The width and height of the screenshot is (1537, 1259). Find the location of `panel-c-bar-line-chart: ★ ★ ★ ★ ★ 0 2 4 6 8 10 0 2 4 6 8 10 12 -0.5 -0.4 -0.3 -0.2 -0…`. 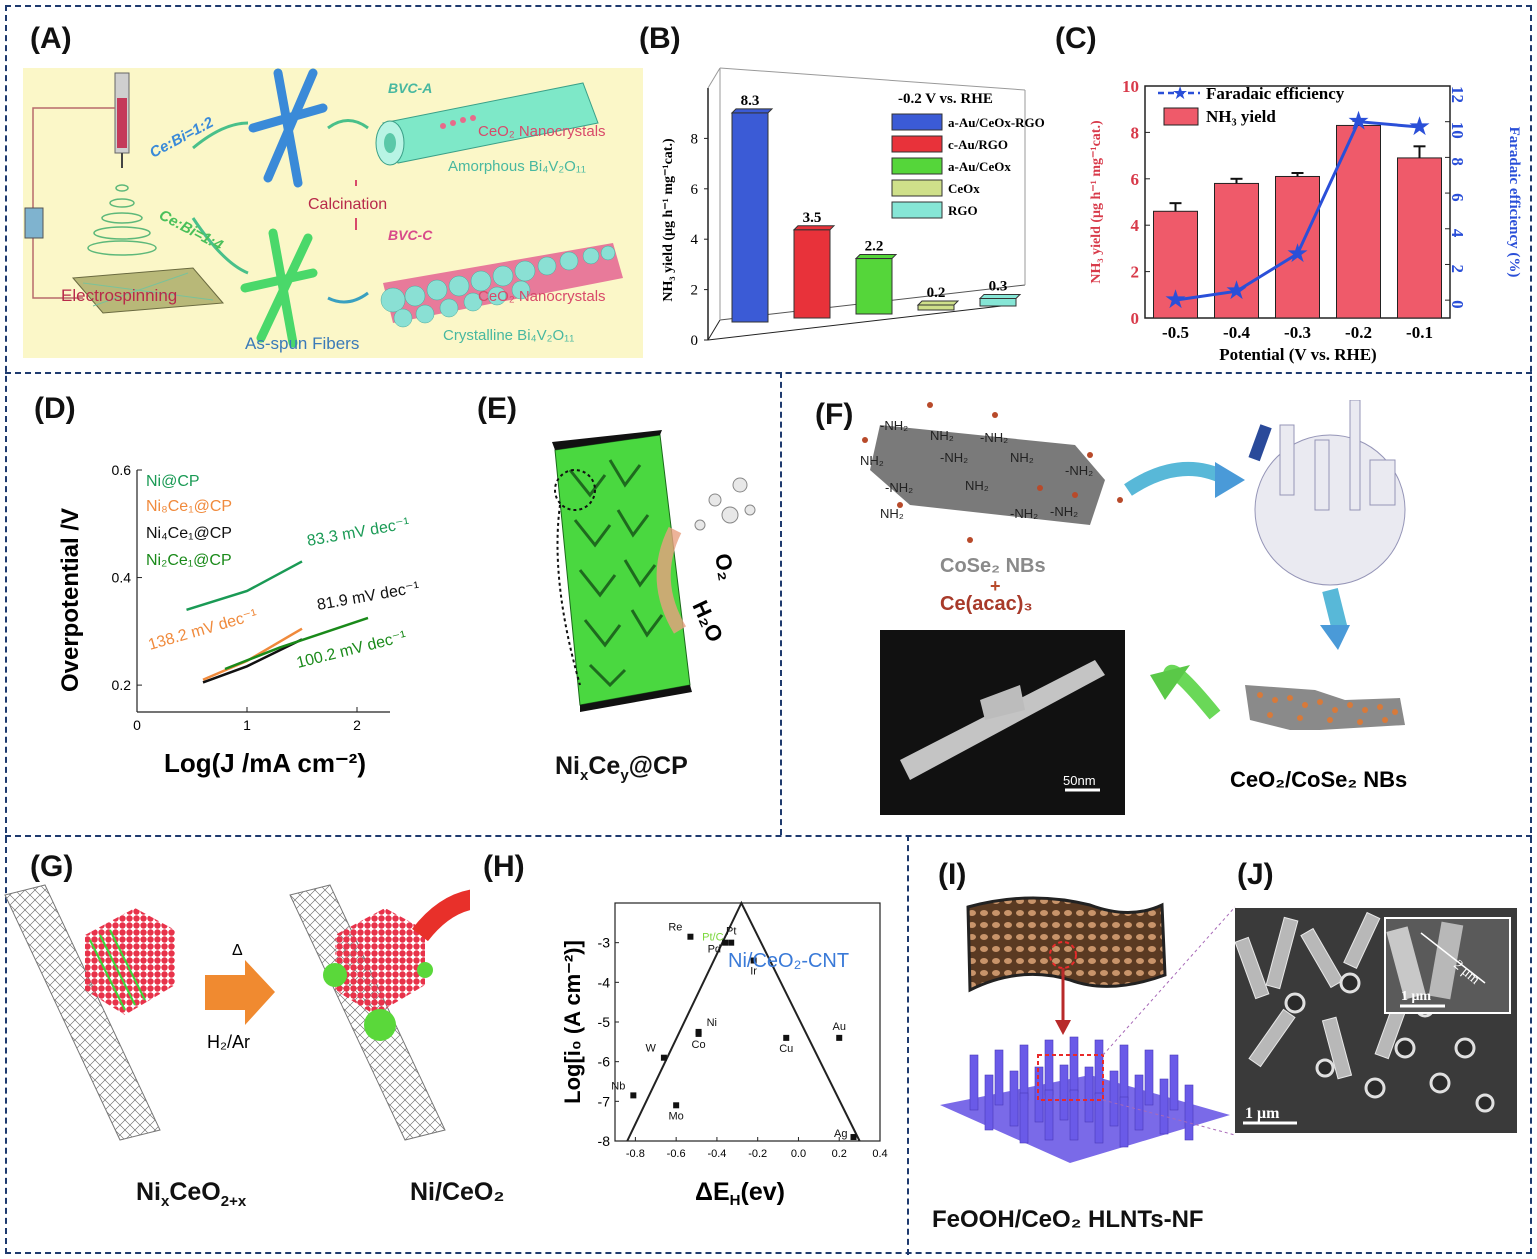

panel-c-bar-line-chart: ★ ★ ★ ★ ★ 0 2 4 6 8 10 0 2 4 6 8 10 12 -0.5 -0.4 -0.3 -0.2 -0… is located at coordinates (1305, 220).